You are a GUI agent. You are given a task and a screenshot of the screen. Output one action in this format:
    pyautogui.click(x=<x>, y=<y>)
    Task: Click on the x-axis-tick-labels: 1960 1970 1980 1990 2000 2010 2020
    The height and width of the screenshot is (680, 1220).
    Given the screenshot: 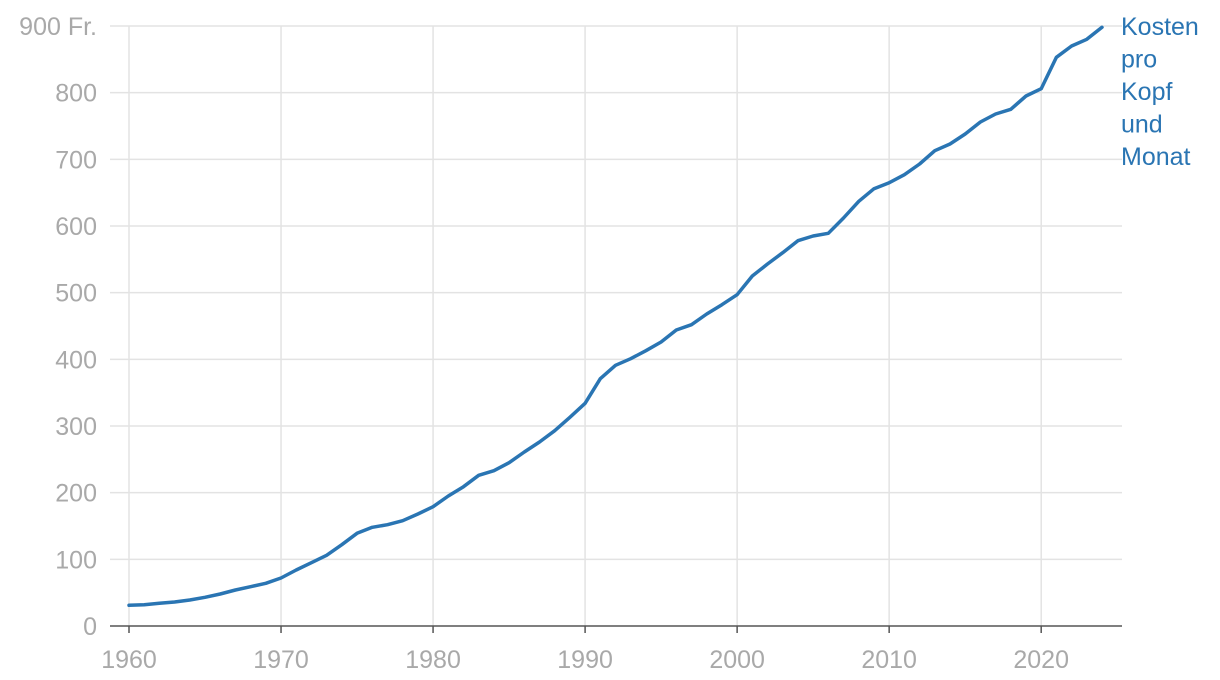 What is the action you would take?
    pyautogui.click(x=585, y=660)
    